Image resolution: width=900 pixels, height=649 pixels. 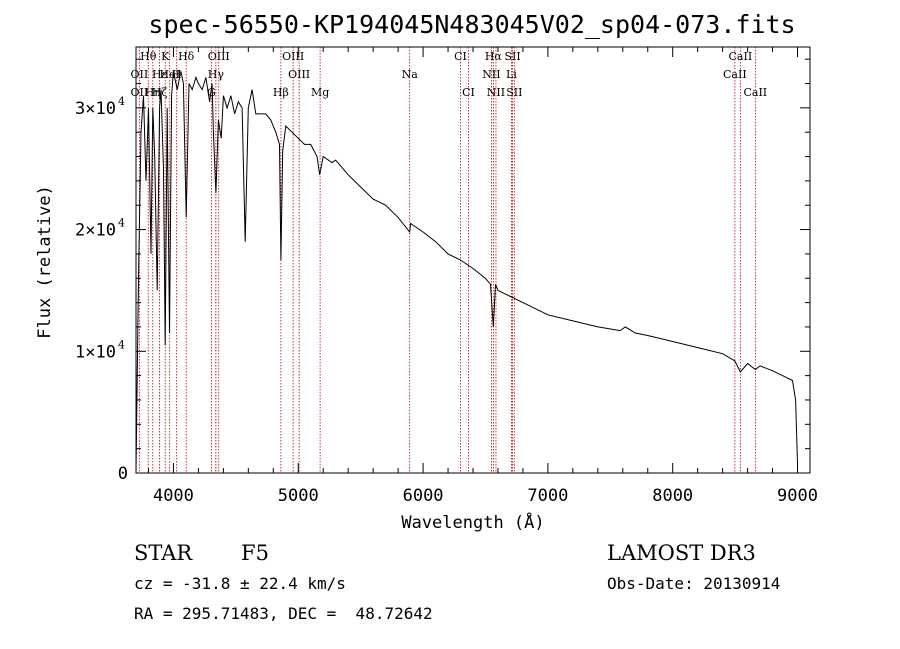 I want to click on x-axis-label: Wavelength (Å), so click(x=472, y=522).